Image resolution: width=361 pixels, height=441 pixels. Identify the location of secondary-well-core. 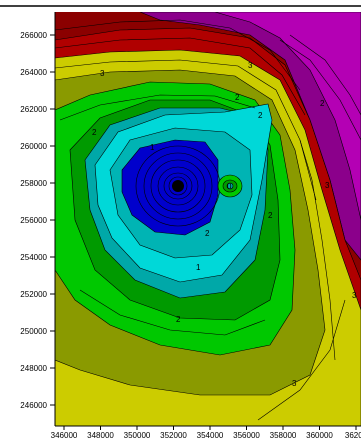
(230, 186).